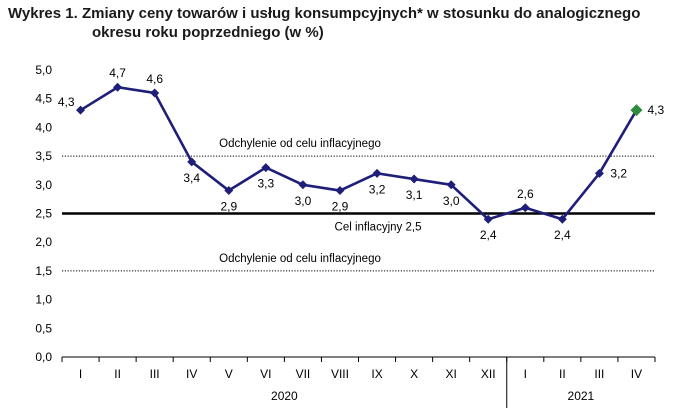 This screenshot has height=410, width=700. What do you see at coordinates (43, 127) in the screenshot?
I see `y-tick-label: 4,0` at bounding box center [43, 127].